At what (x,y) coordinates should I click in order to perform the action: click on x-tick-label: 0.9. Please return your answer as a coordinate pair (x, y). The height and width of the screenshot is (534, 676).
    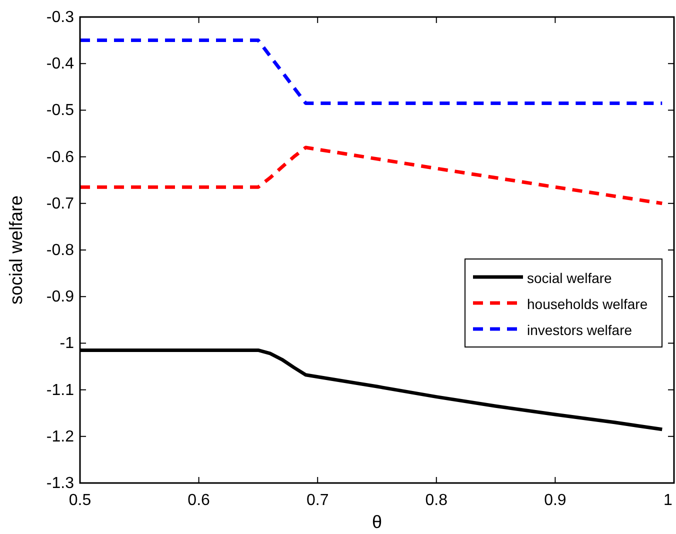
    Looking at the image, I should click on (555, 500).